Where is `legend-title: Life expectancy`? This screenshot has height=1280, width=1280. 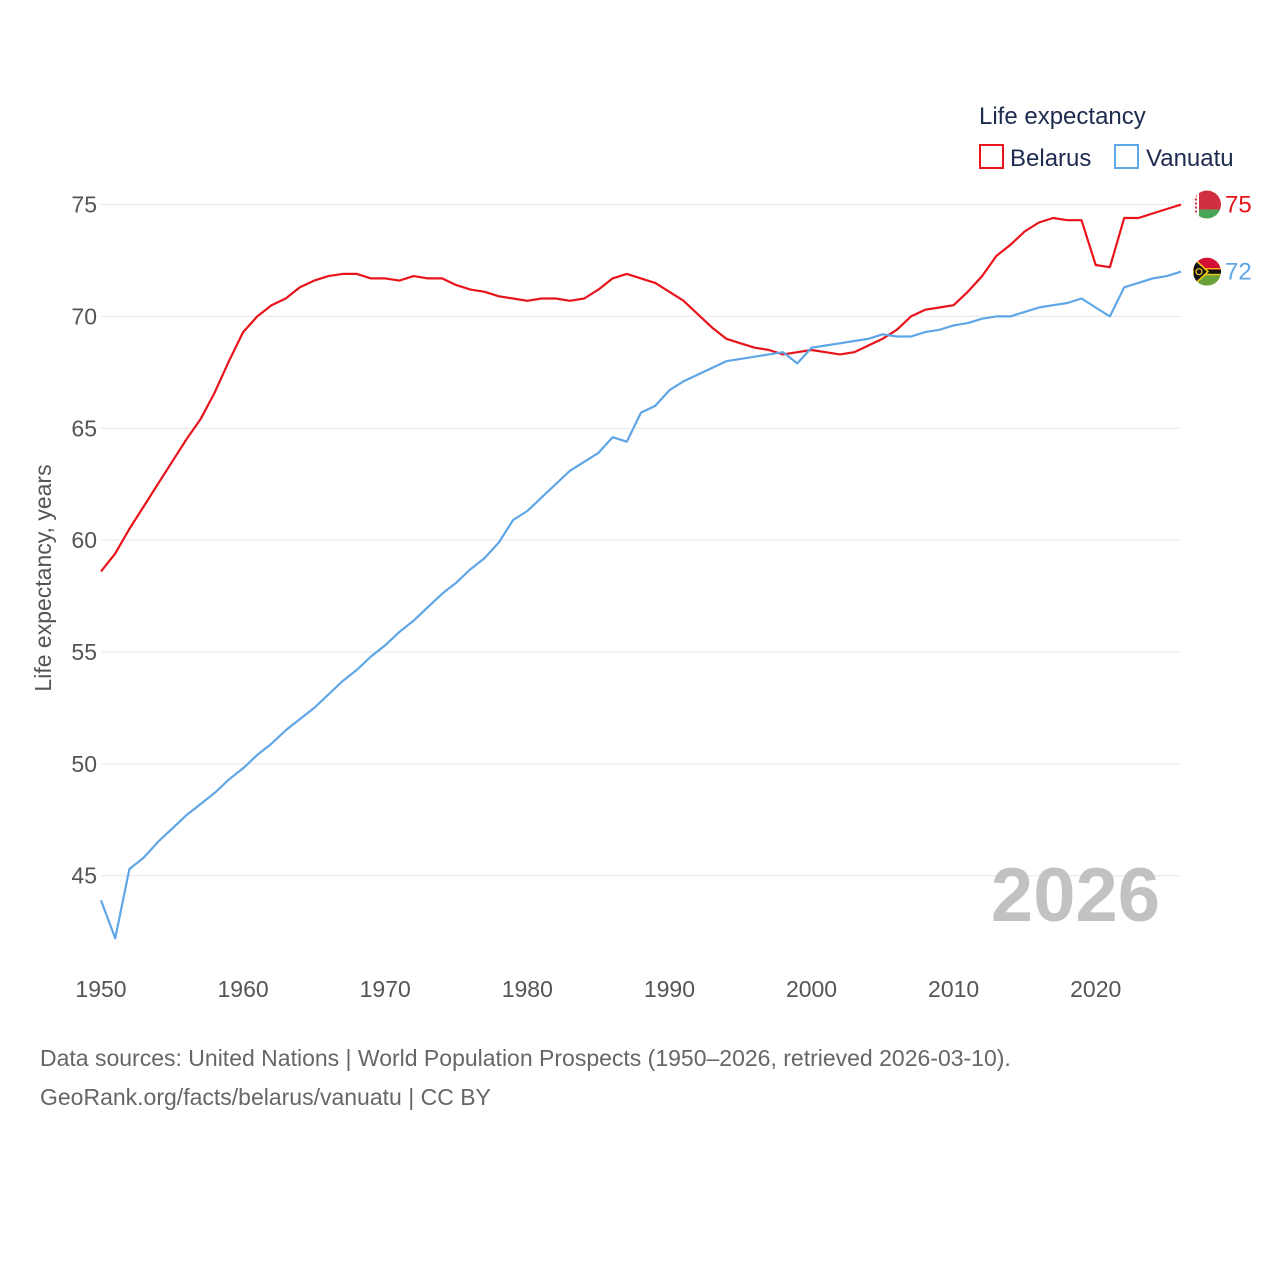 legend-title: Life expectancy is located at coordinates (1062, 116).